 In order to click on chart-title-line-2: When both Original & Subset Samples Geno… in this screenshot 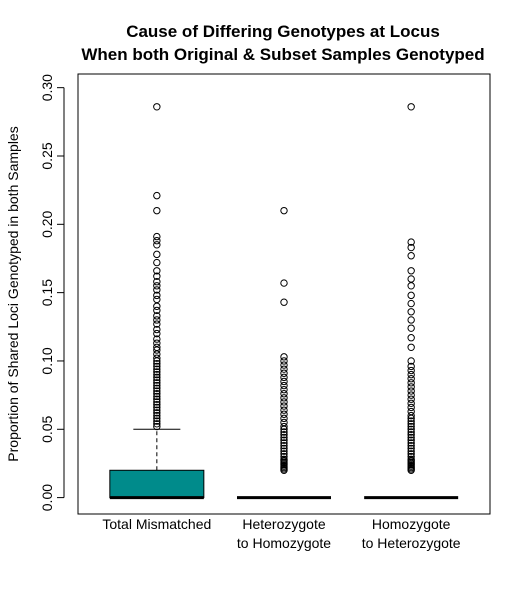, I will do `click(282, 54)`.